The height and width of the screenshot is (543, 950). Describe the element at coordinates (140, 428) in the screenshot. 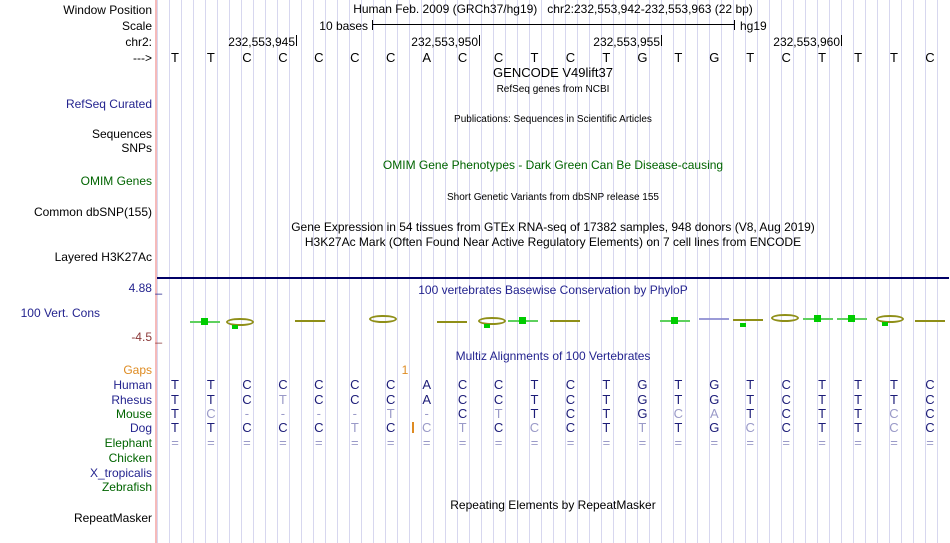

I see `species-label-dog: Dog` at that location.